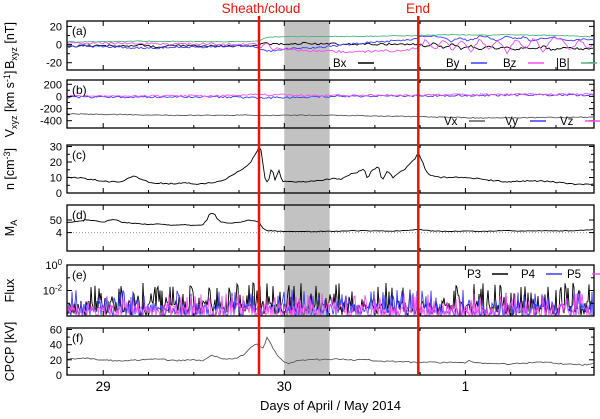 The width and height of the screenshot is (600, 419). What do you see at coordinates (10, 290) in the screenshot?
I see `y-axis-title-e: Flux` at bounding box center [10, 290].